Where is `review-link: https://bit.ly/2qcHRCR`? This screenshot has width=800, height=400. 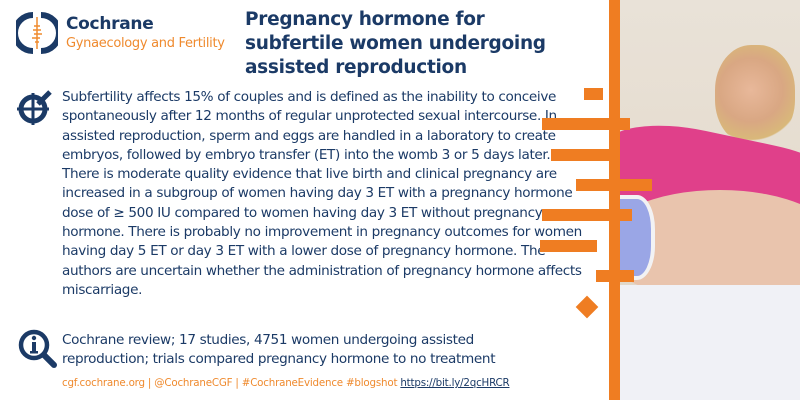 review-link: https://bit.ly/2qcHRCR is located at coordinates (455, 383).